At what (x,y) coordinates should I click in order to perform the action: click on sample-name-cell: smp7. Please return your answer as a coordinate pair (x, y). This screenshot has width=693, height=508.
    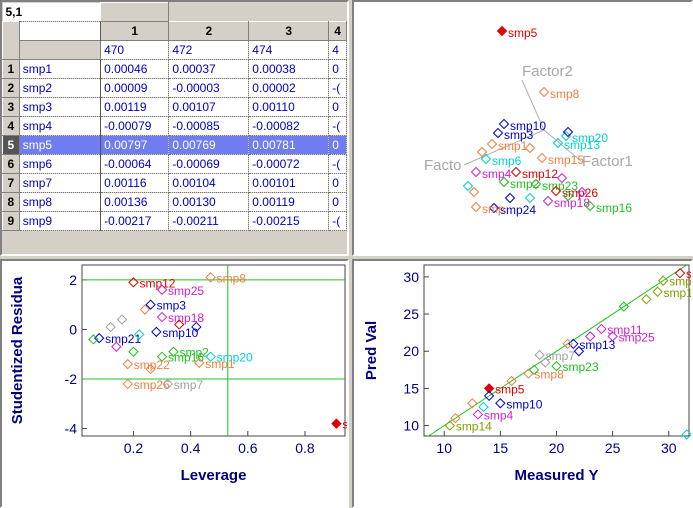
    Looking at the image, I should click on (60, 183).